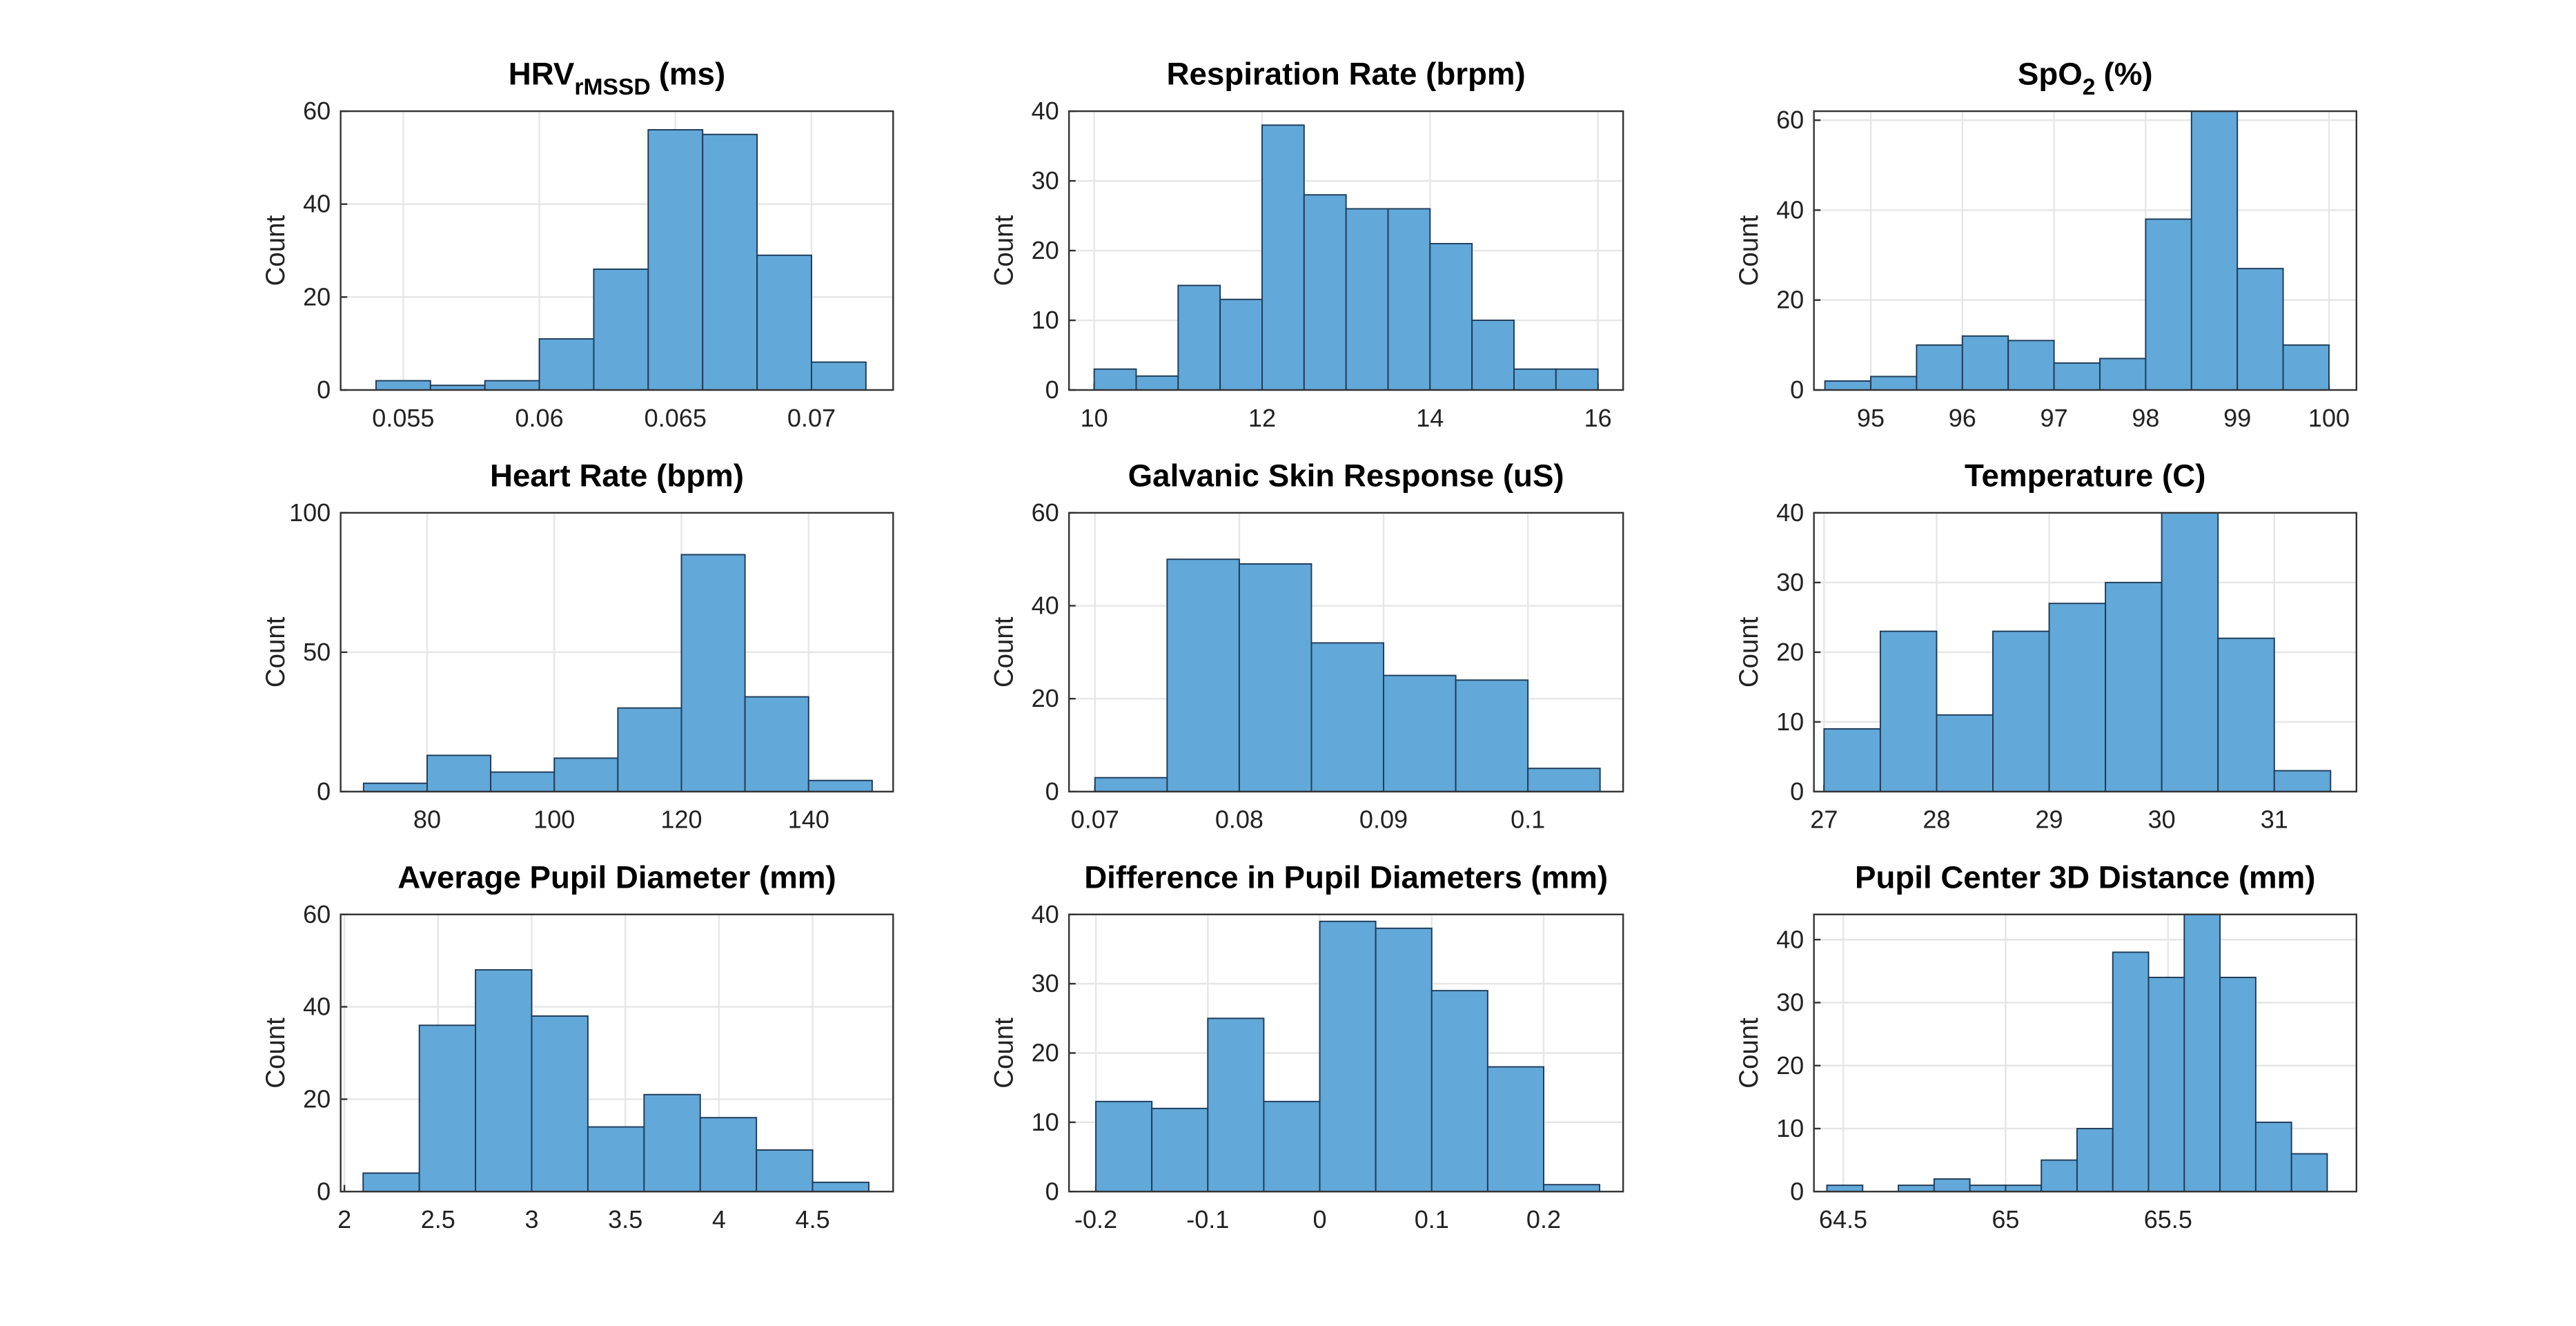 This screenshot has height=1326, width=2576. What do you see at coordinates (616, 877) in the screenshot?
I see `title-text: Average Pupil Diameter (mm)` at bounding box center [616, 877].